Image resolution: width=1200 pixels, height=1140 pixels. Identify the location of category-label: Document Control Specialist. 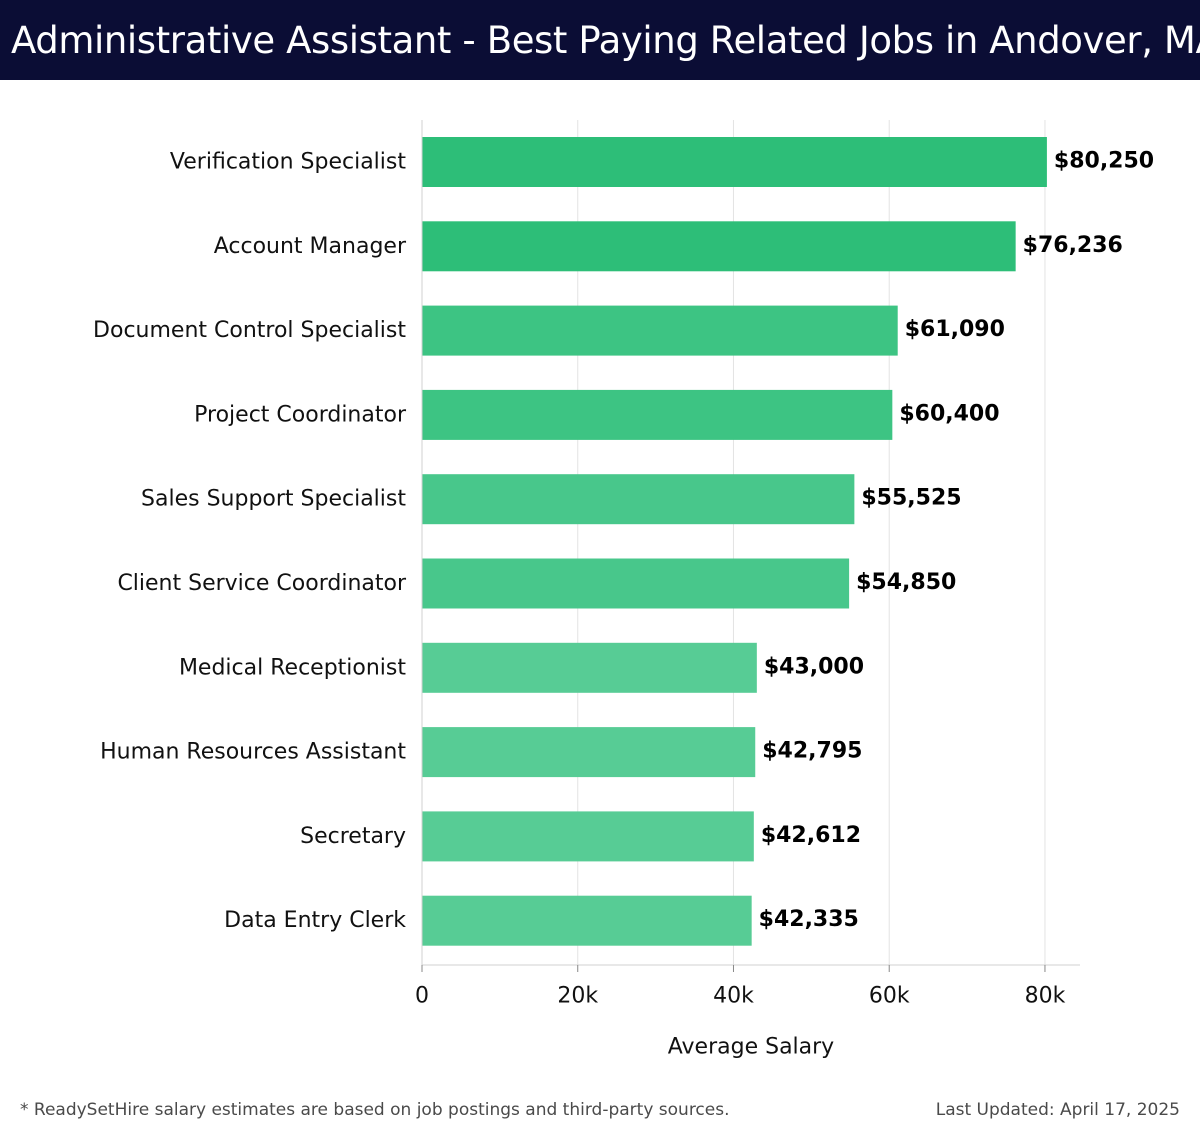
(249, 330).